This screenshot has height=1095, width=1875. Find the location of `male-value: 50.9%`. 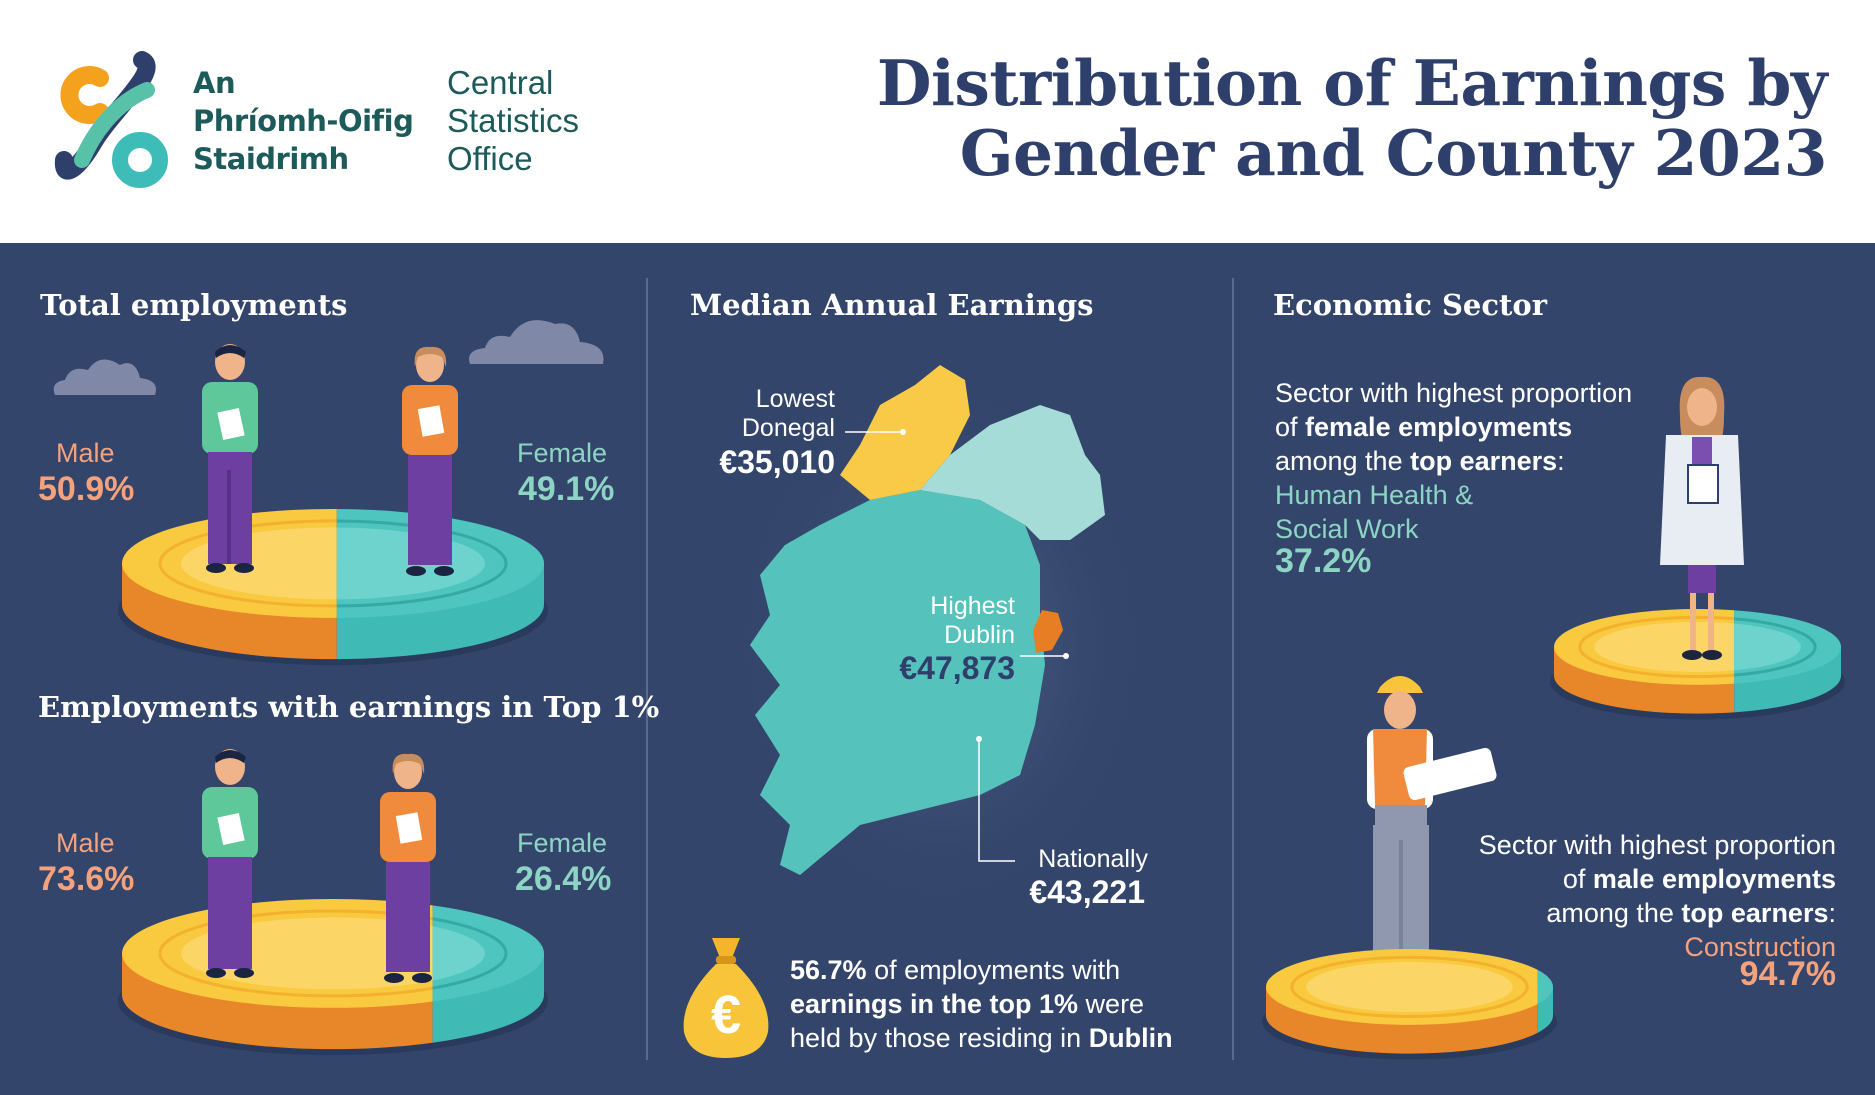

male-value: 50.9% is located at coordinates (86, 489).